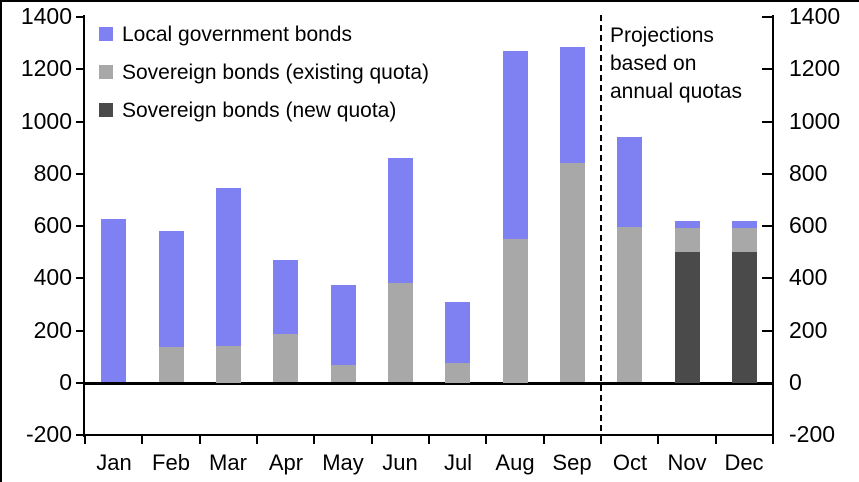  I want to click on bar-jul-sovereign-existing-quota, so click(457, 373).